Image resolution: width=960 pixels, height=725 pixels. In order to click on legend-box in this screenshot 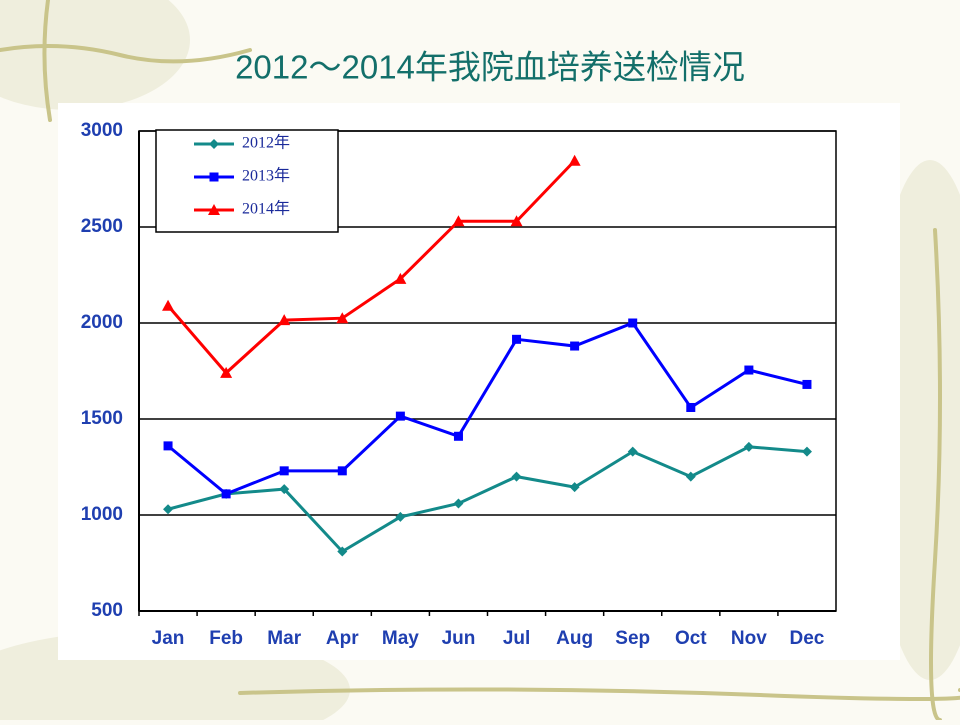, I will do `click(247, 181)`.